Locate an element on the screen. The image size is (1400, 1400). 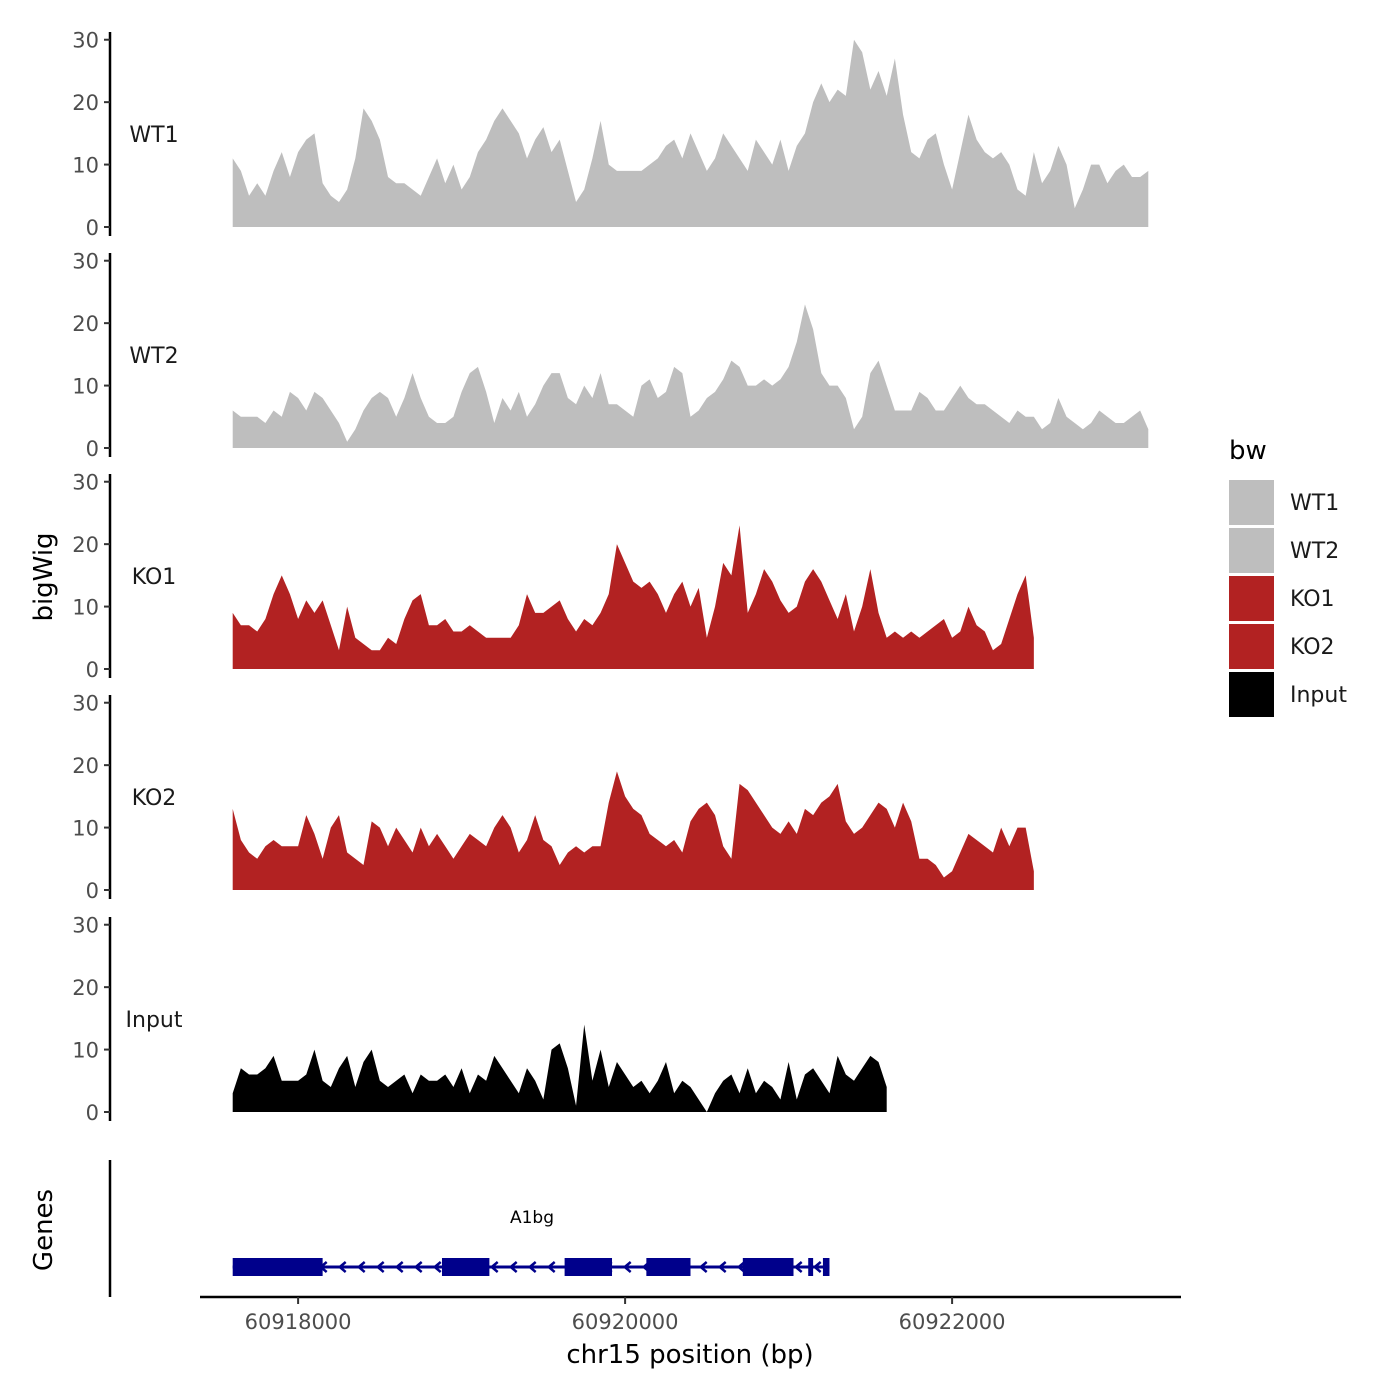
legend-item-input: Input is located at coordinates (1288, 694).